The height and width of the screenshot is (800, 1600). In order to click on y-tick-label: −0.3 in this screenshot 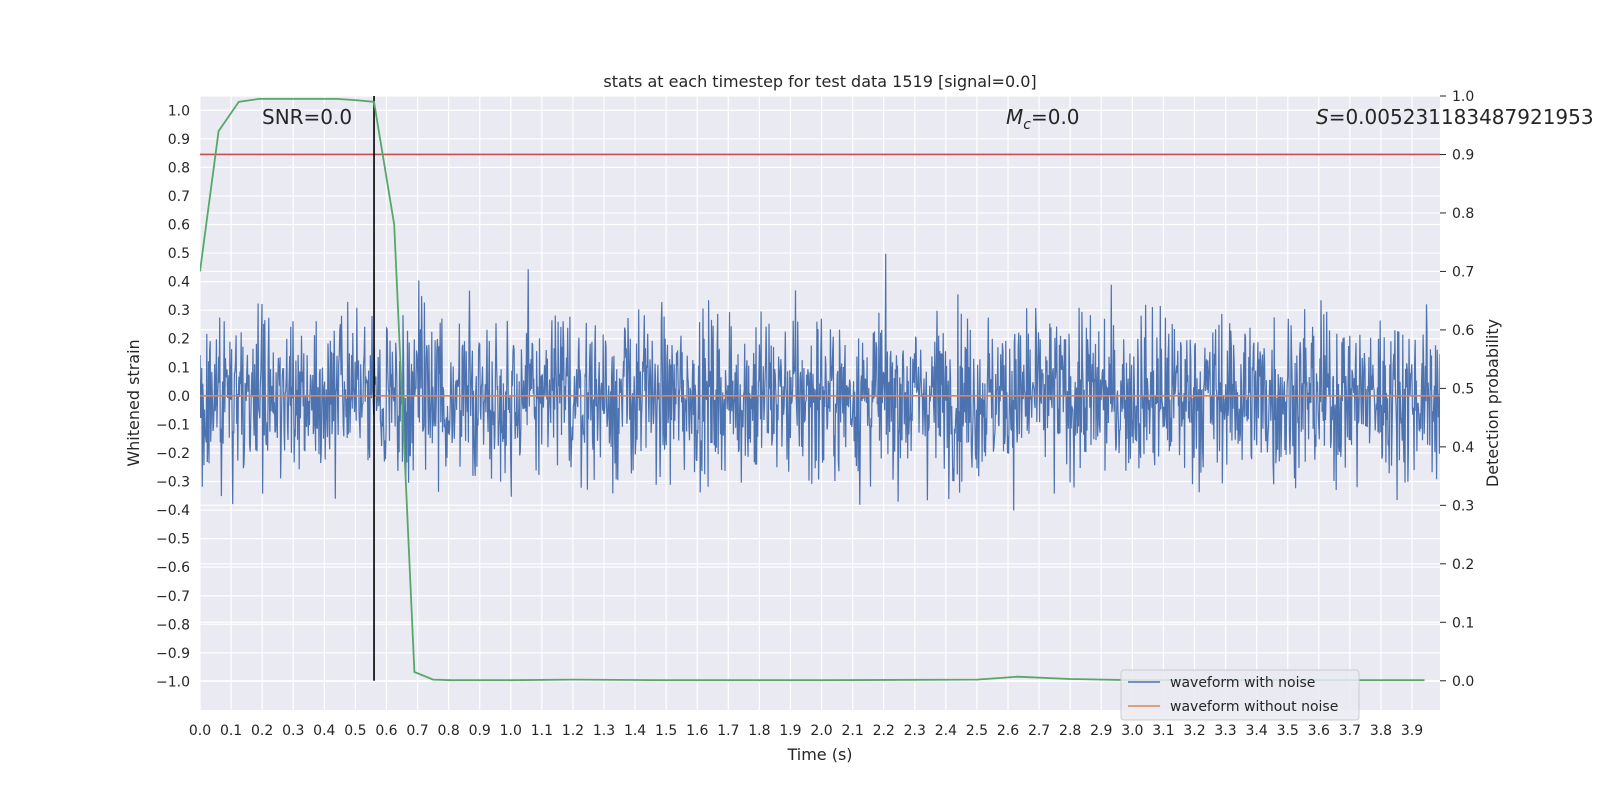, I will do `click(173, 483)`.